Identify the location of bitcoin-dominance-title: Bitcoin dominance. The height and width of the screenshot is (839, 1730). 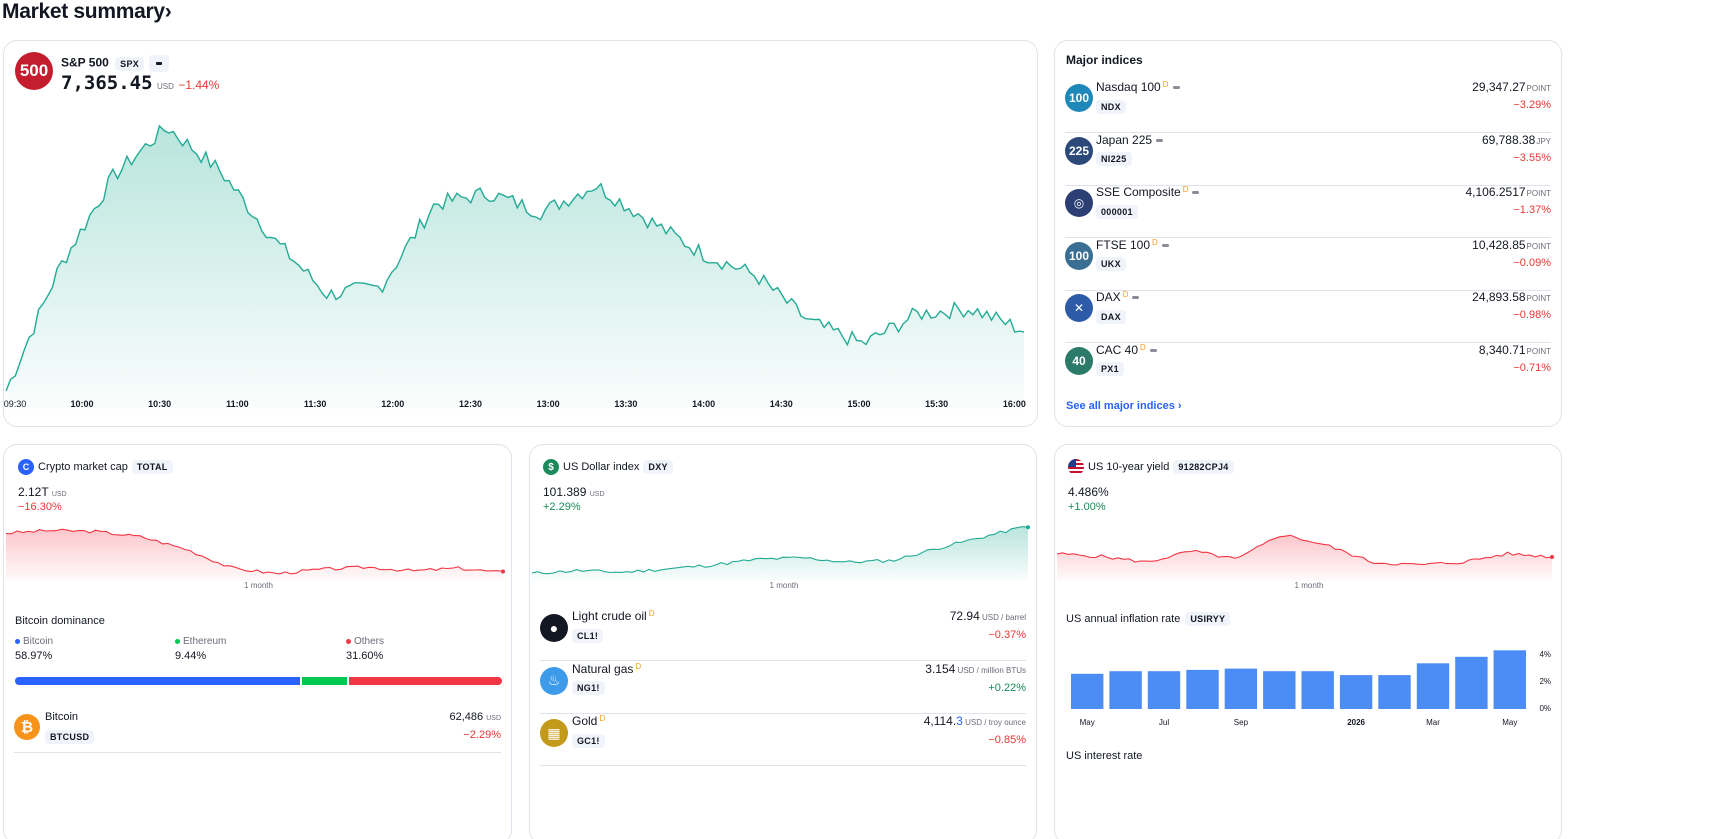
(60, 621).